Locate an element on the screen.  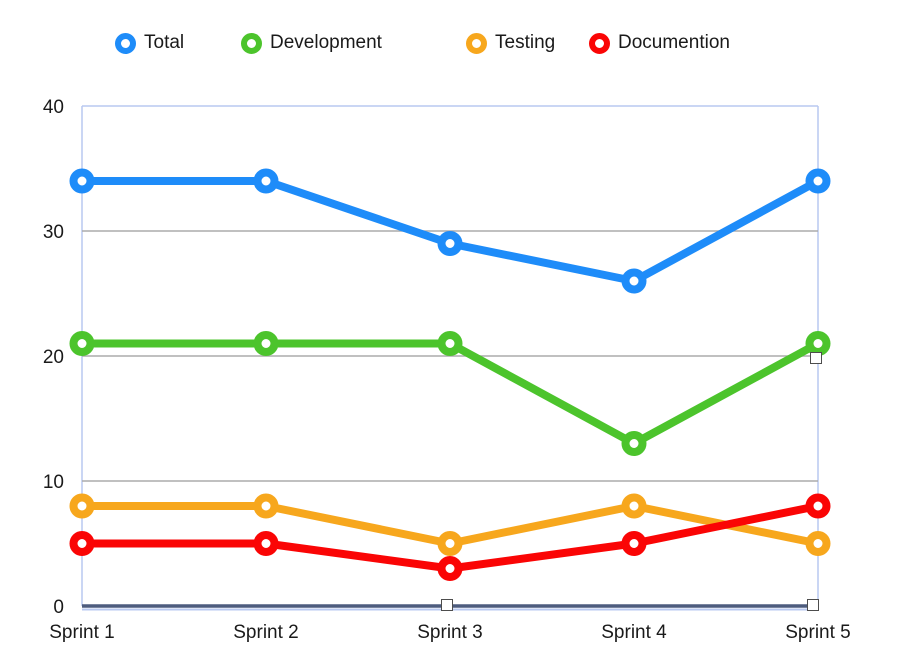
y-axis-tick-label: 20 is located at coordinates (53, 357).